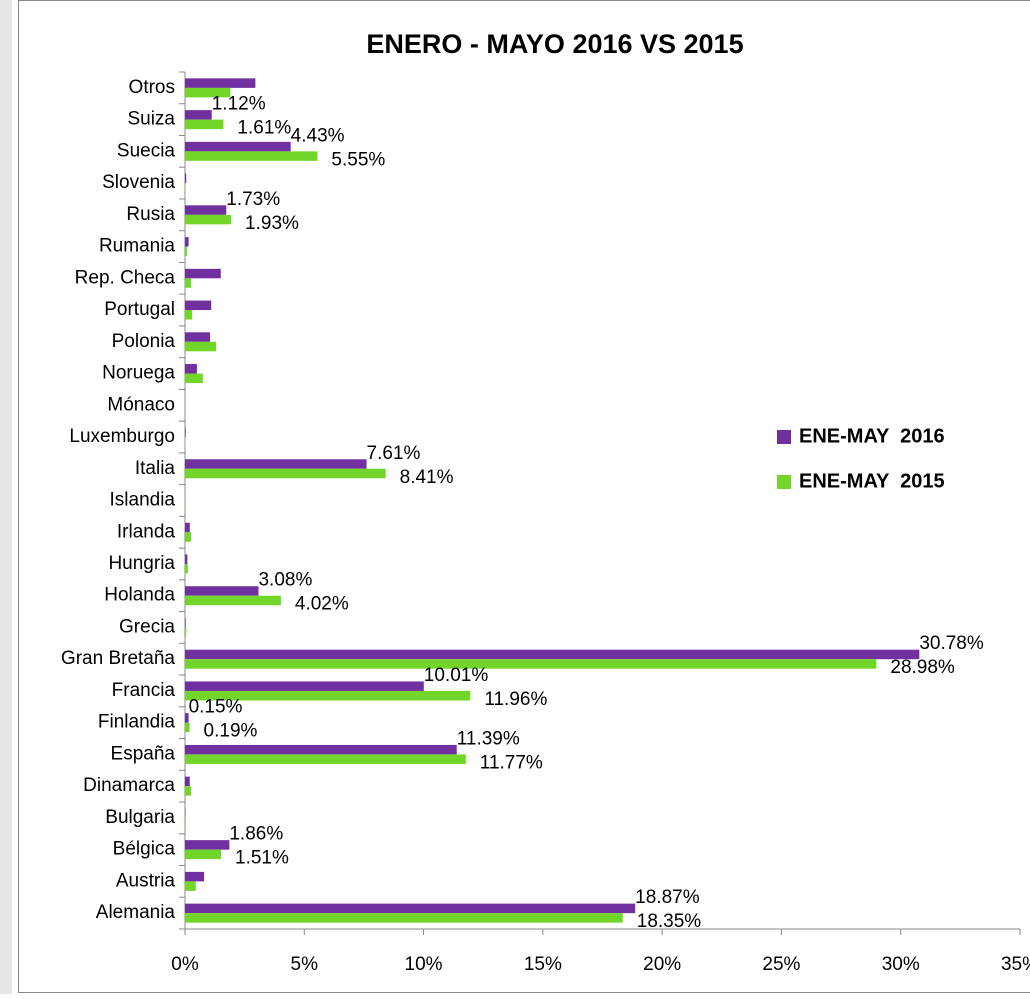  I want to click on x-tick-label: 30%, so click(901, 964).